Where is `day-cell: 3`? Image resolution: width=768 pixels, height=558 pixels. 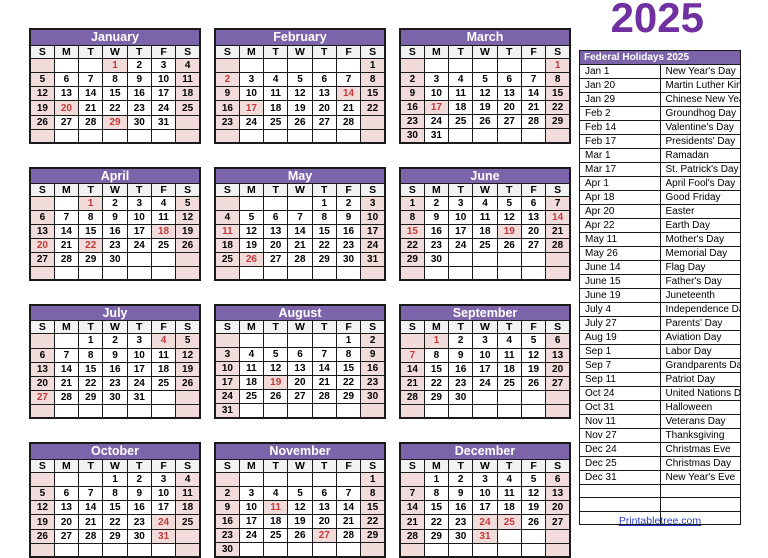 day-cell: 3 is located at coordinates (485, 341).